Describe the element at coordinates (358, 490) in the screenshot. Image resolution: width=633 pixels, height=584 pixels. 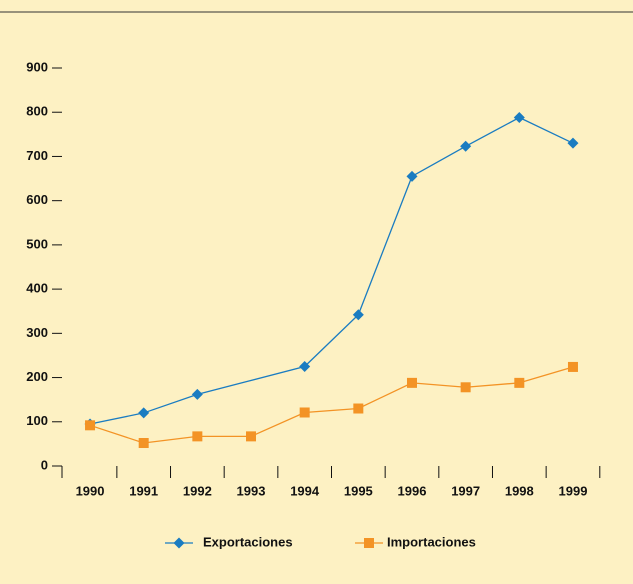
I see `x-tick-label: 1995` at that location.